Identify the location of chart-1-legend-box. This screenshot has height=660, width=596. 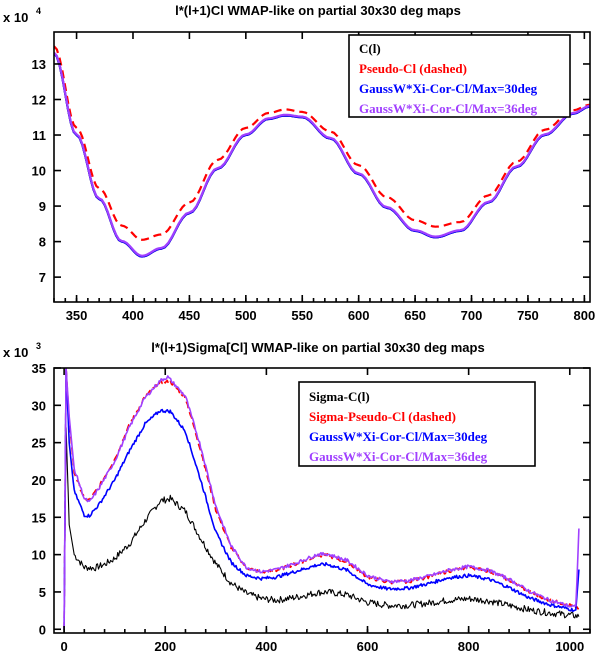
(459, 76).